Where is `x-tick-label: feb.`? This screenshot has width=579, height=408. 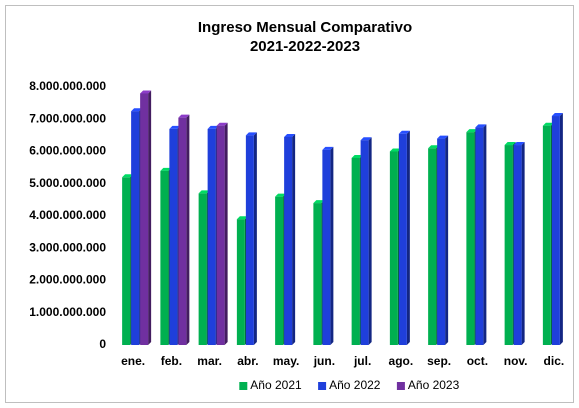 x-tick-label: feb. is located at coordinates (171, 361).